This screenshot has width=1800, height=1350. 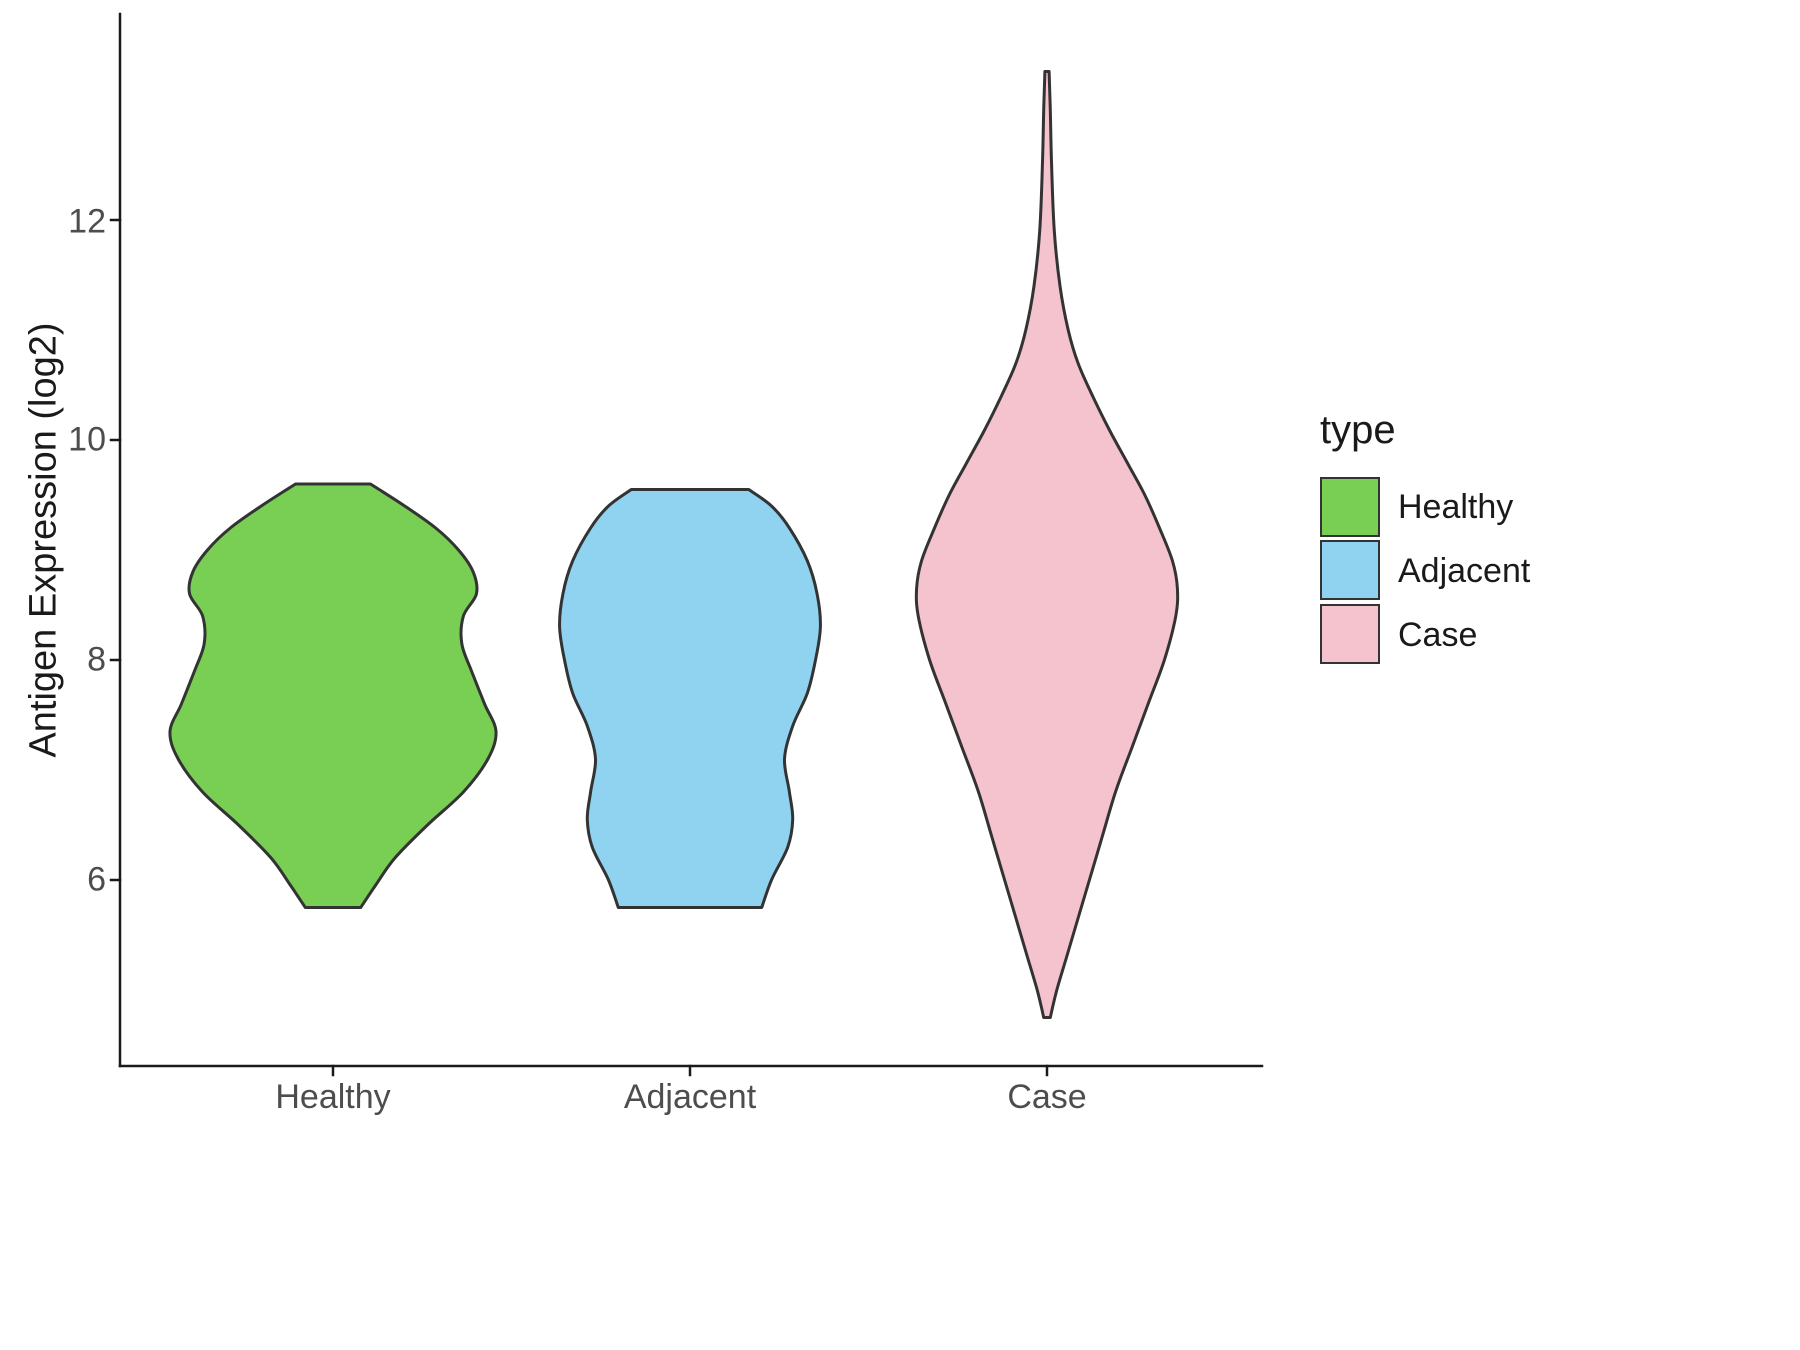 I want to click on legend-title: type, so click(x=1358, y=430).